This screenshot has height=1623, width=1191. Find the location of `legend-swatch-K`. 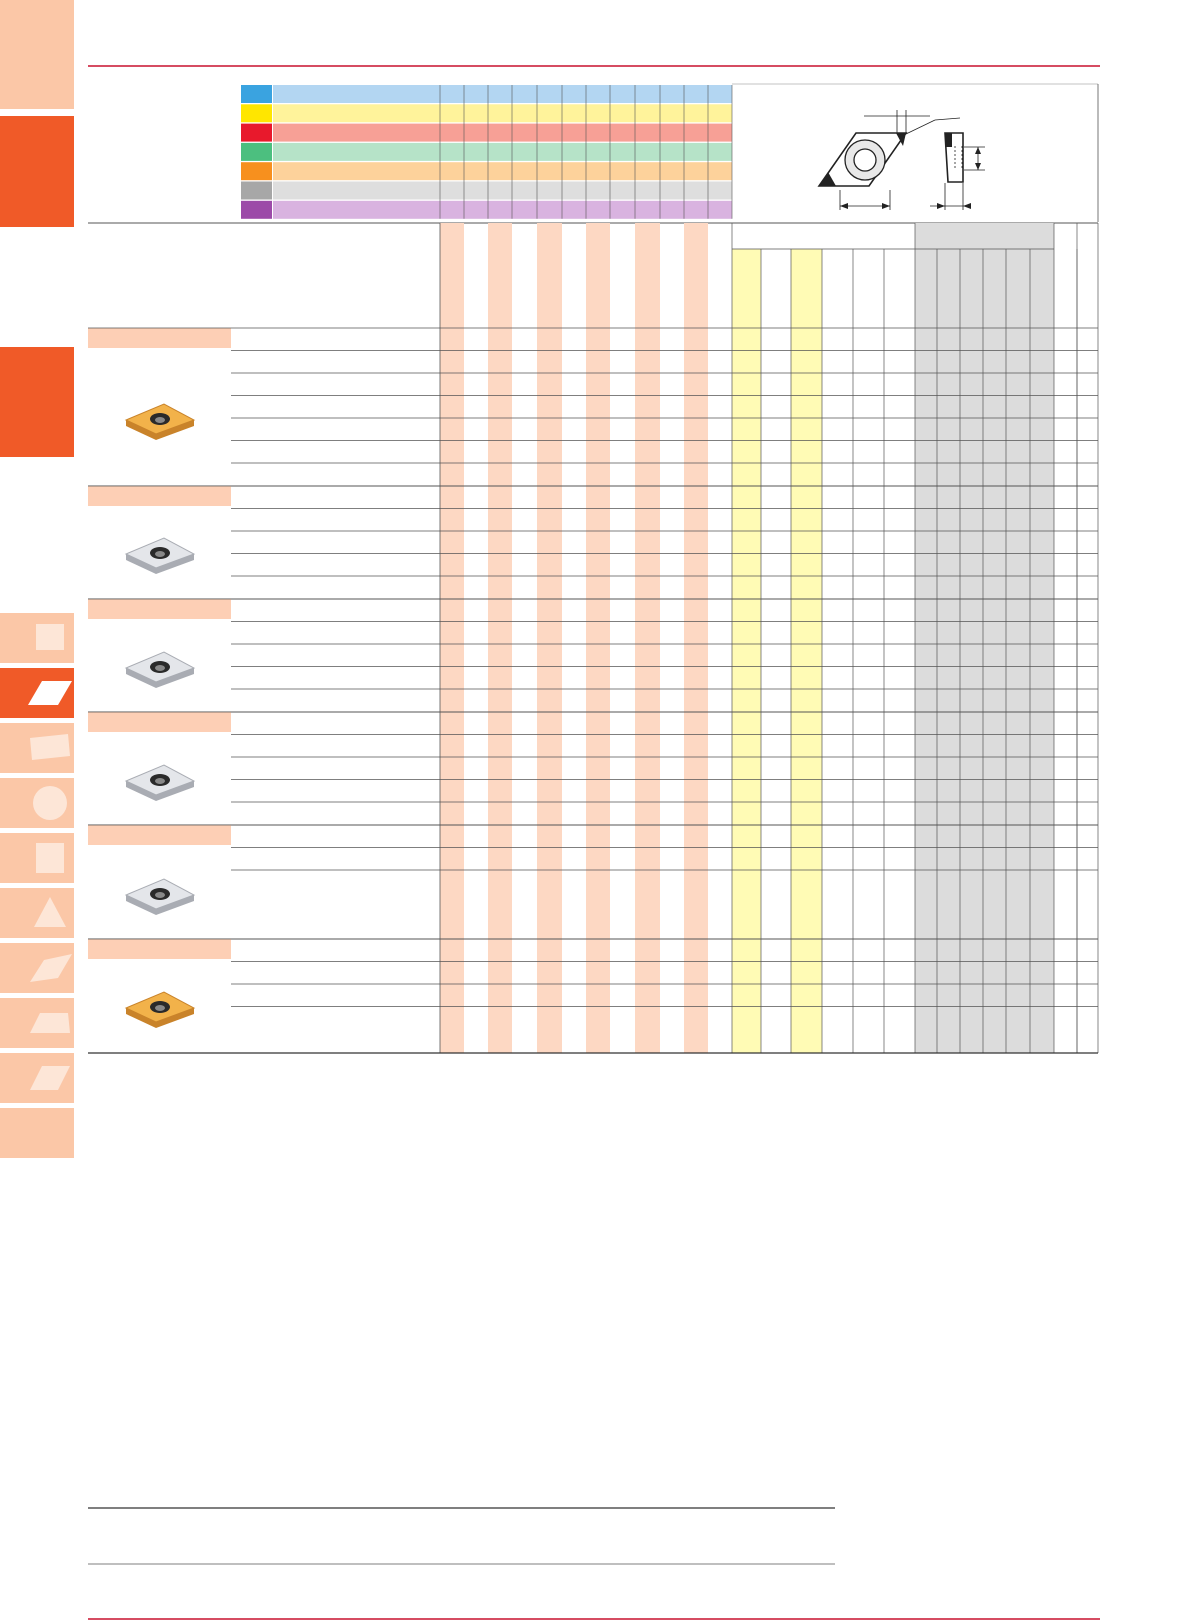

legend-swatch-K is located at coordinates (256, 132).